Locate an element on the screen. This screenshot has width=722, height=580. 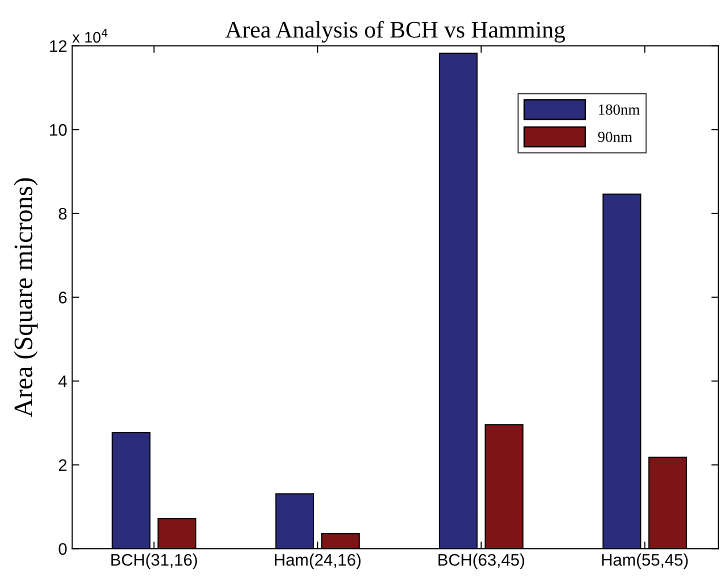
chart-title: Area Analysis of BCH vs Hamming is located at coordinates (395, 31).